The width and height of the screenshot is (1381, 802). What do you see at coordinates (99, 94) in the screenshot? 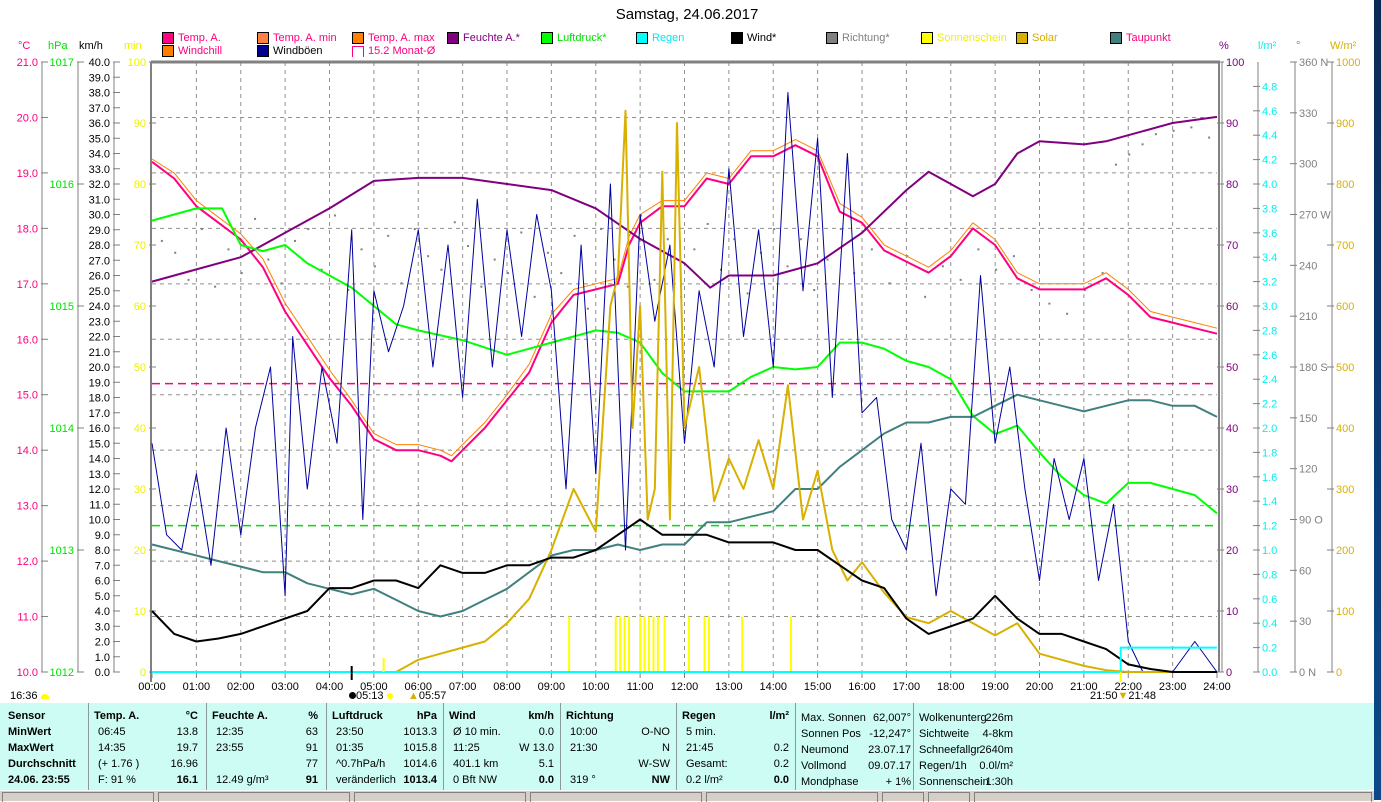
I see `axis-tick-label-kmh: 38.0` at bounding box center [99, 94].